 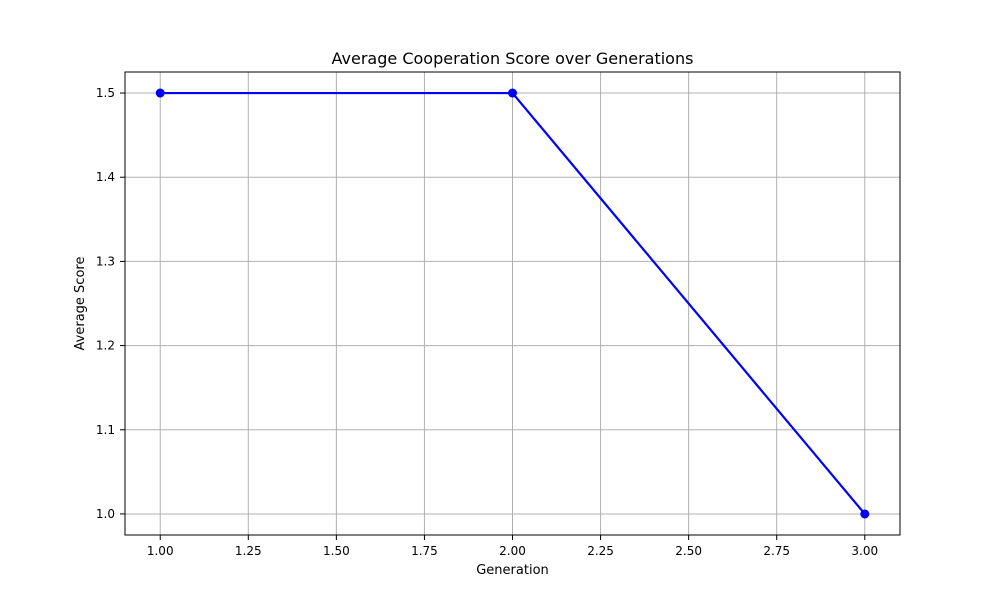 What do you see at coordinates (776, 551) in the screenshot?
I see `x-tick-label: 2.75` at bounding box center [776, 551].